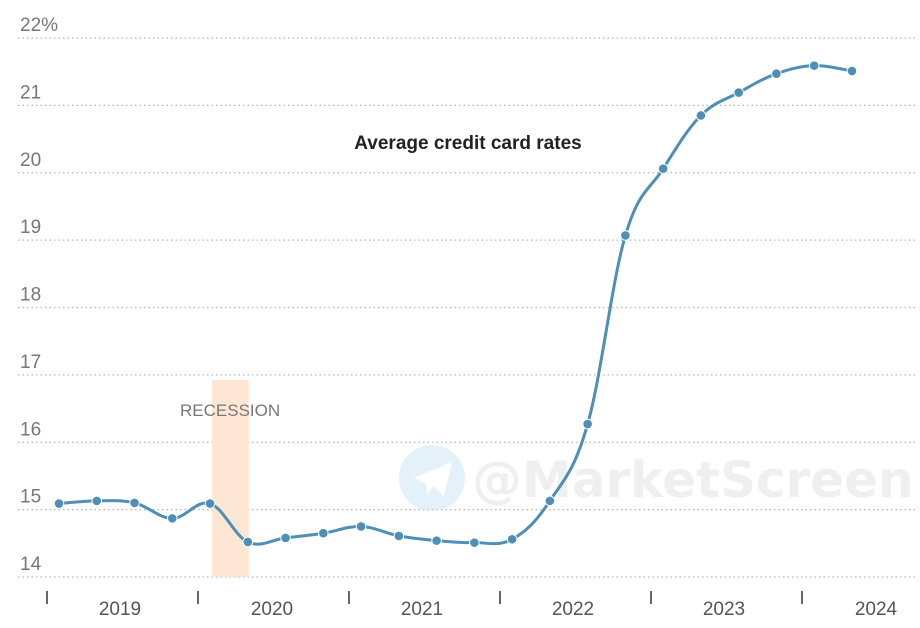  What do you see at coordinates (573, 609) in the screenshot?
I see `x-tick-label: 2022` at bounding box center [573, 609].